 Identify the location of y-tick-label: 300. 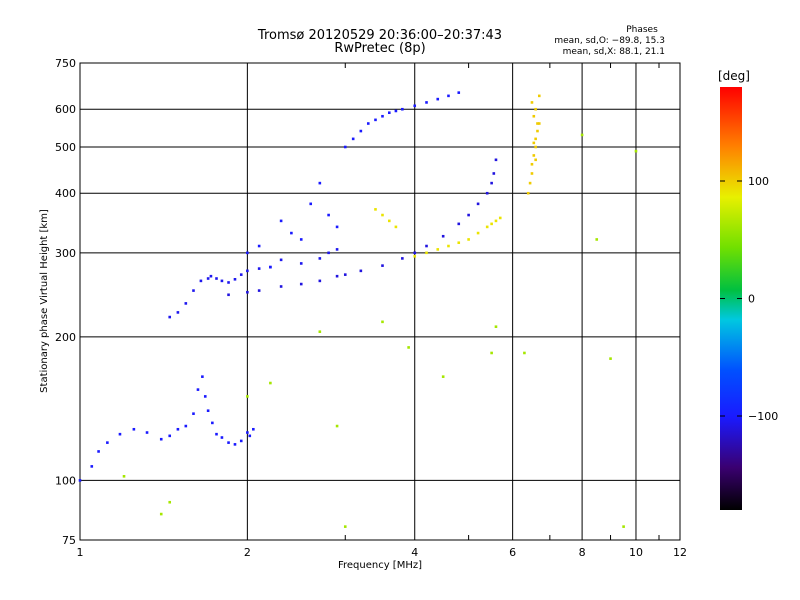
(65, 253).